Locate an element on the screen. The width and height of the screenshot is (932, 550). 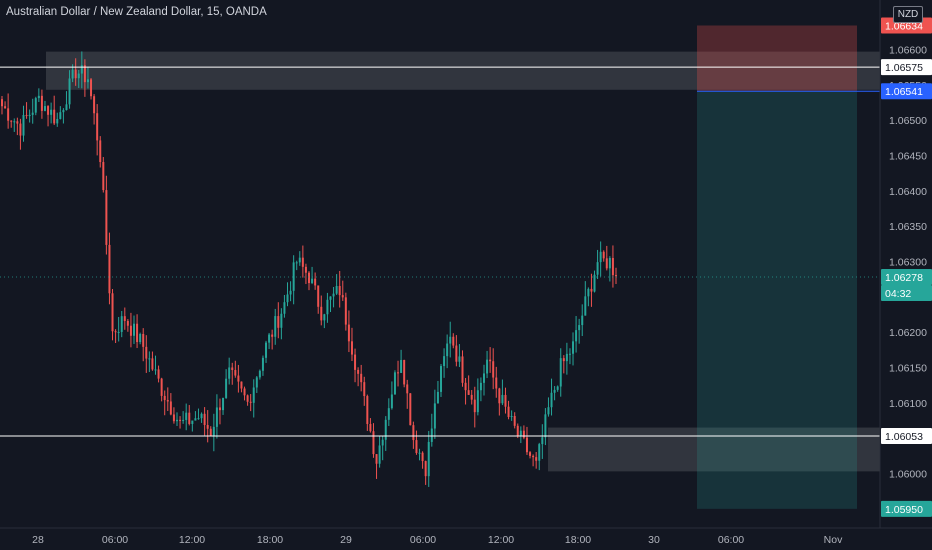
price-tick-label: 1.06300 is located at coordinates (908, 263).